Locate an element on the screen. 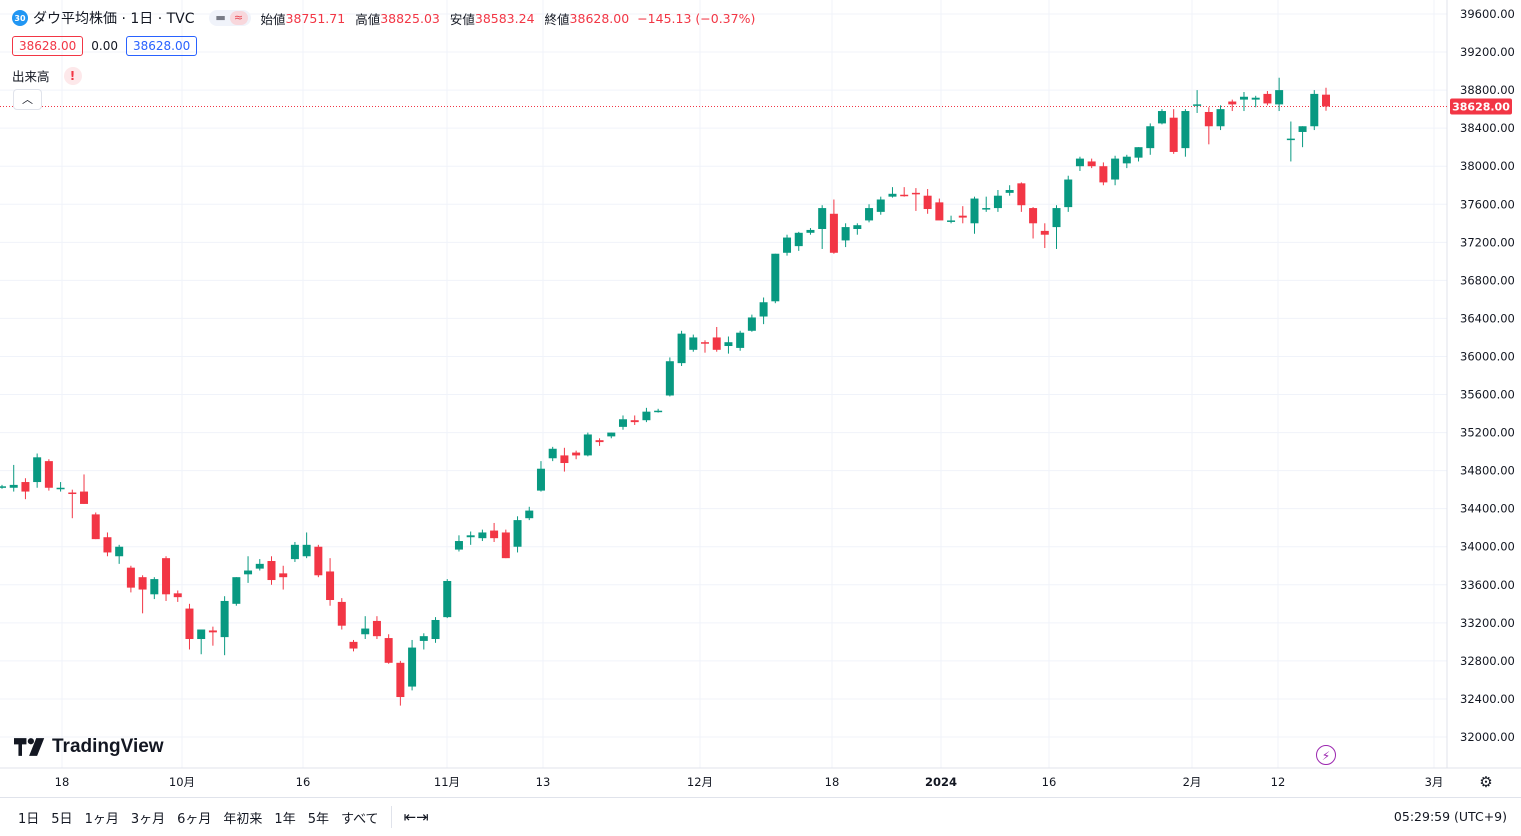 The width and height of the screenshot is (1521, 836). date-range-icon: ⇤⇥ is located at coordinates (416, 817).